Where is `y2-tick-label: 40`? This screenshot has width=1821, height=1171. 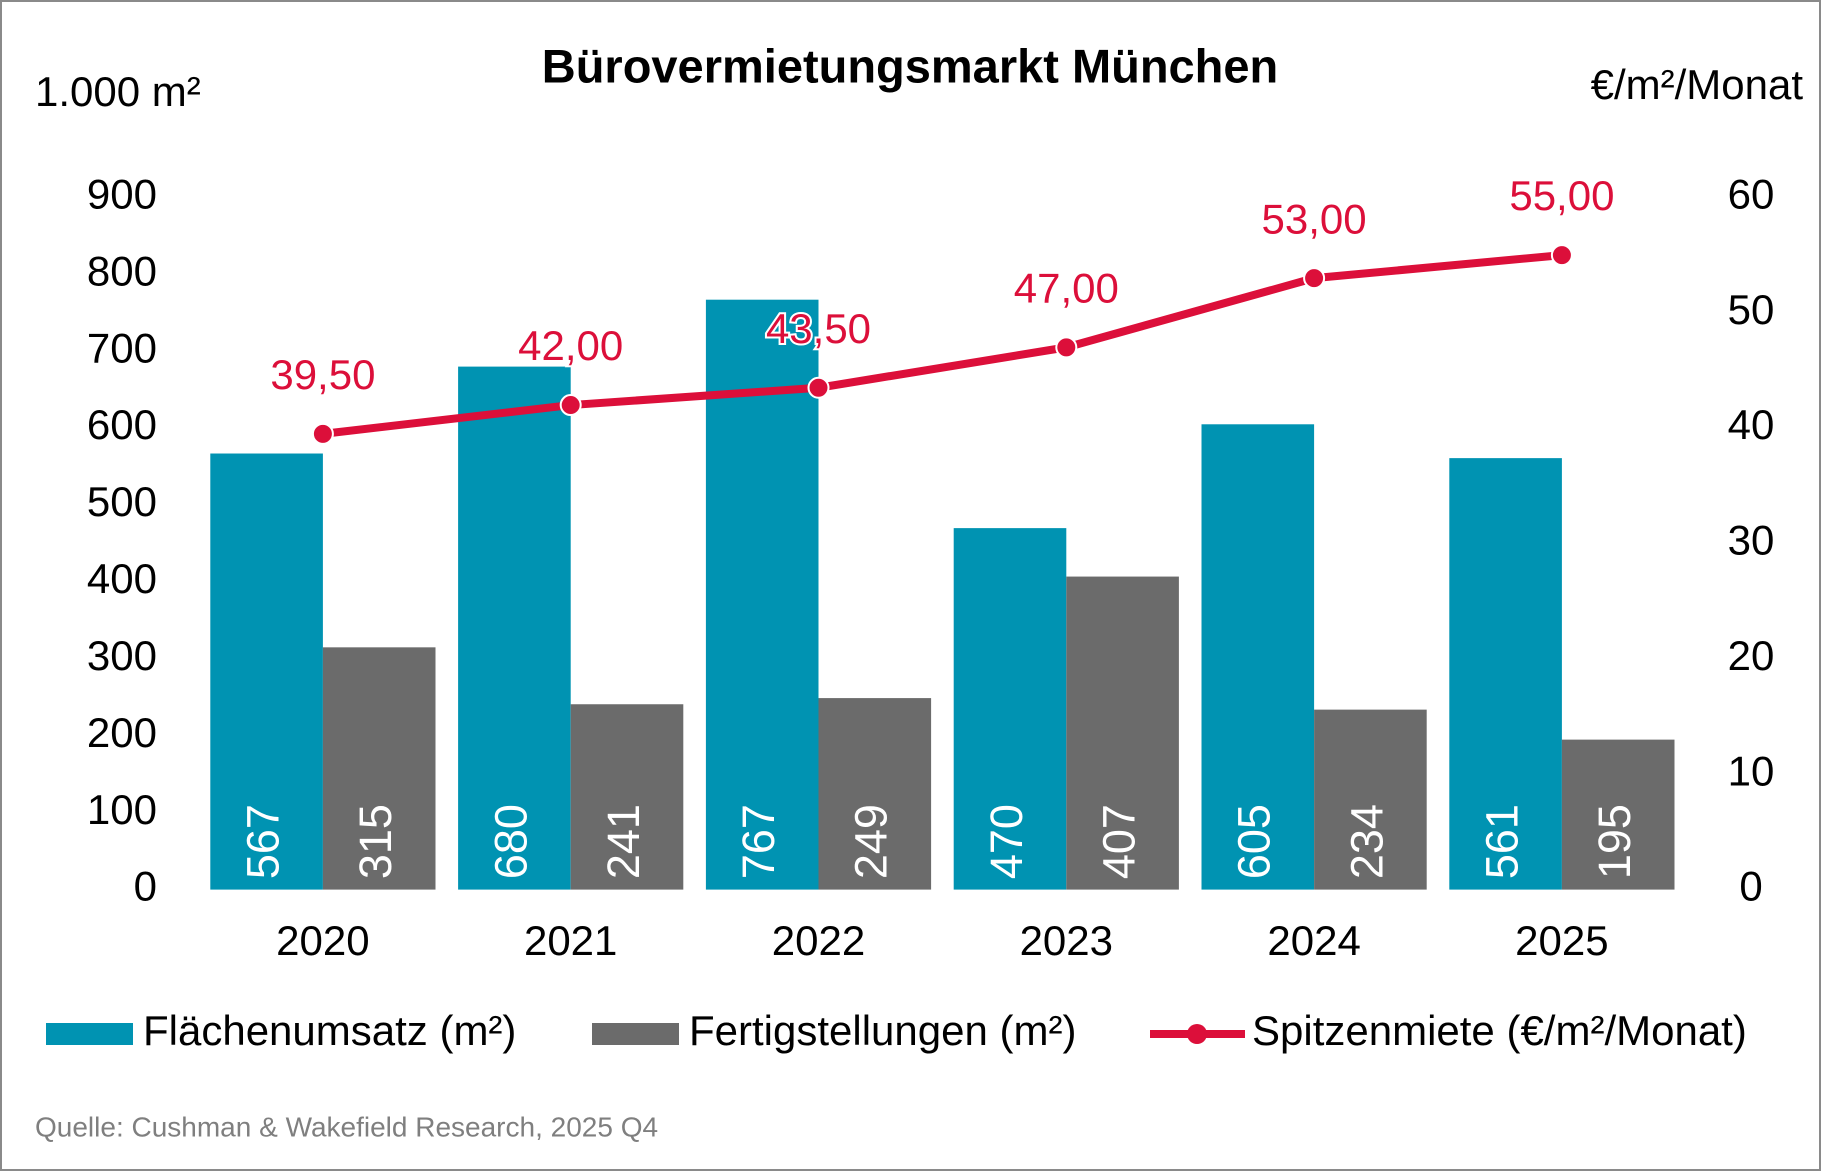
y2-tick-label: 40 is located at coordinates (1751, 424).